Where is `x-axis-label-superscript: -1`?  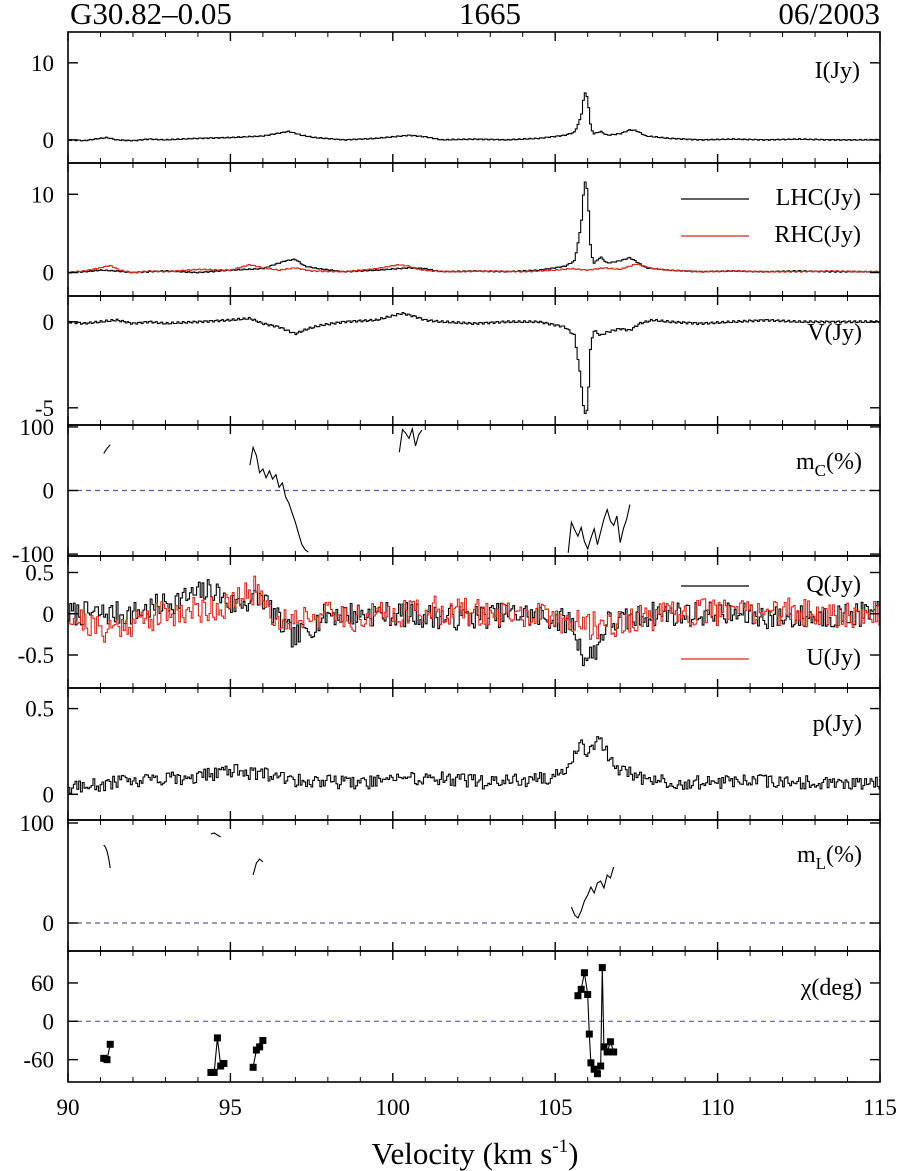 x-axis-label-superscript: -1 is located at coordinates (560, 1146).